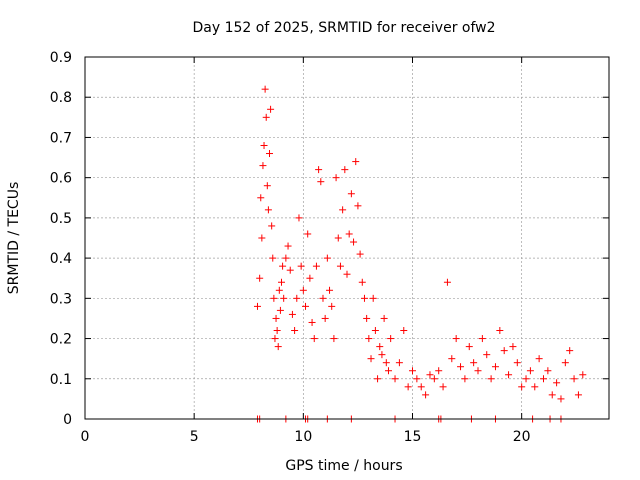 Image resolution: width=640 pixels, height=480 pixels. Describe the element at coordinates (522, 437) in the screenshot. I see `x-tick-label: 20` at that location.